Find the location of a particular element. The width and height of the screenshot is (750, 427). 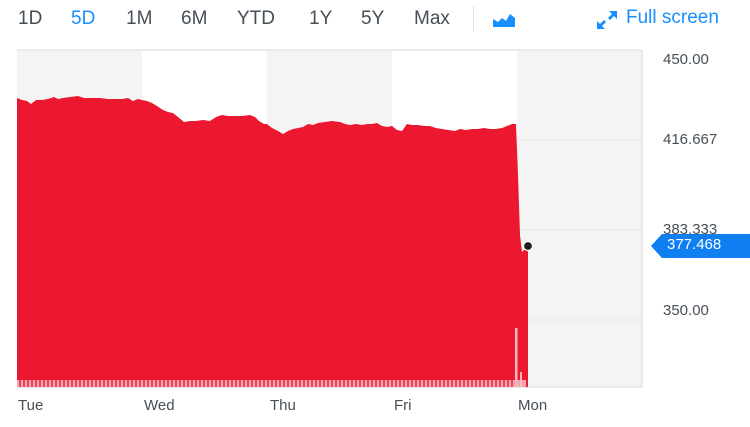

chart-type-button is located at coordinates (504, 19).